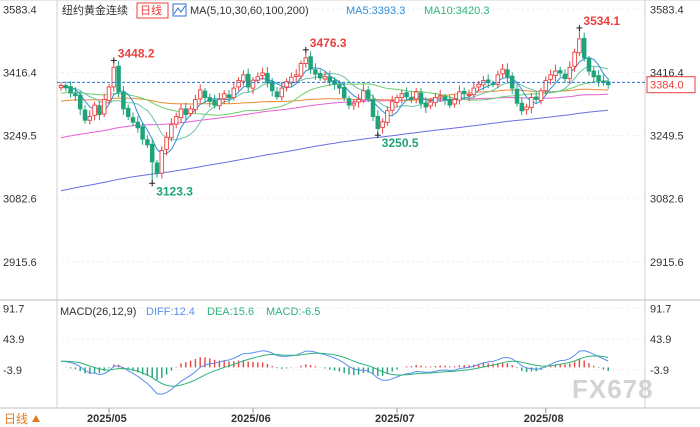  I want to click on ellipsis-icon: ⋯, so click(7, 306).